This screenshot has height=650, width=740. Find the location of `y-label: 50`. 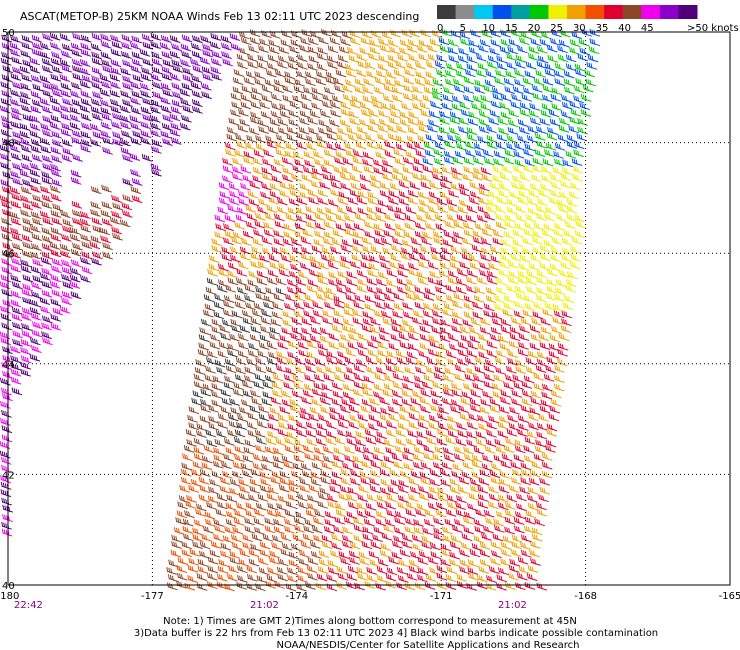

y-label: 50 is located at coordinates (8, 33).